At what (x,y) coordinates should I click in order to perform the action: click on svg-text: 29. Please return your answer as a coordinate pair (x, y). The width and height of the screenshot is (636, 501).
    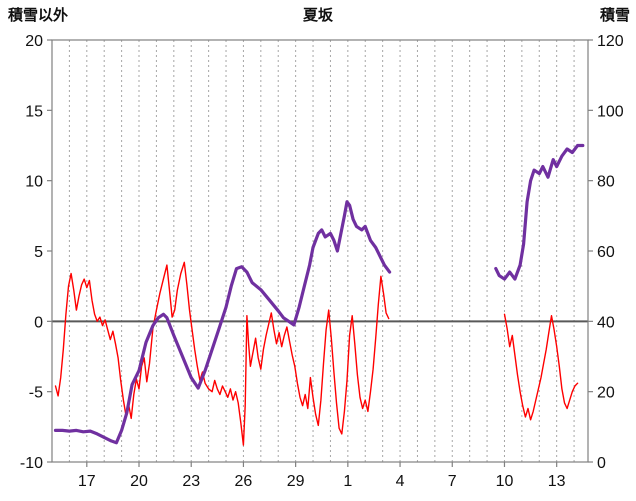
    Looking at the image, I should click on (296, 481).